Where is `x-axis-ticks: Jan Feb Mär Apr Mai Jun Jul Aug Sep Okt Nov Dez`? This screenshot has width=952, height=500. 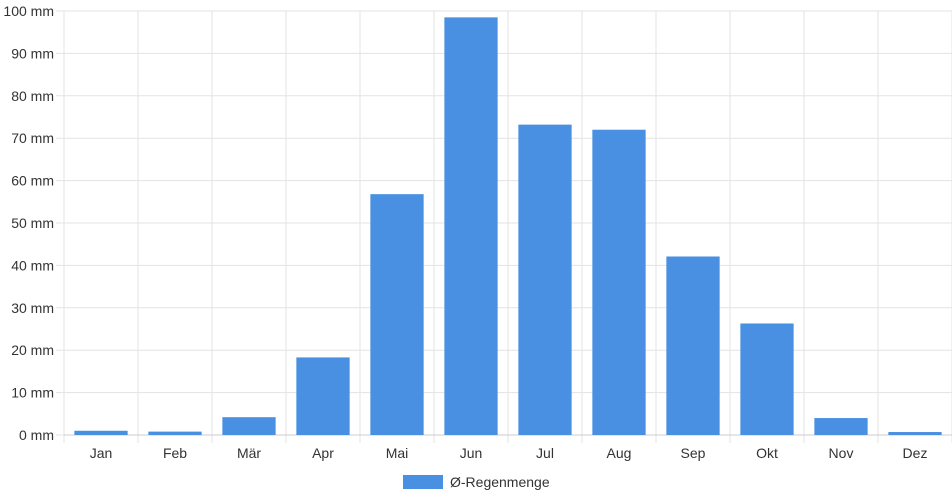 x-axis-ticks: Jan Feb Mär Apr Mai Jun Jul Aug Sep Okt Nov Dez is located at coordinates (509, 453).